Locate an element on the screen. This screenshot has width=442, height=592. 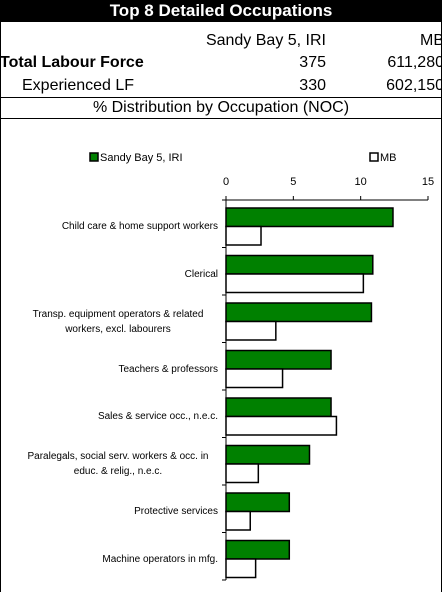
cell: 611,280 is located at coordinates (414, 62).